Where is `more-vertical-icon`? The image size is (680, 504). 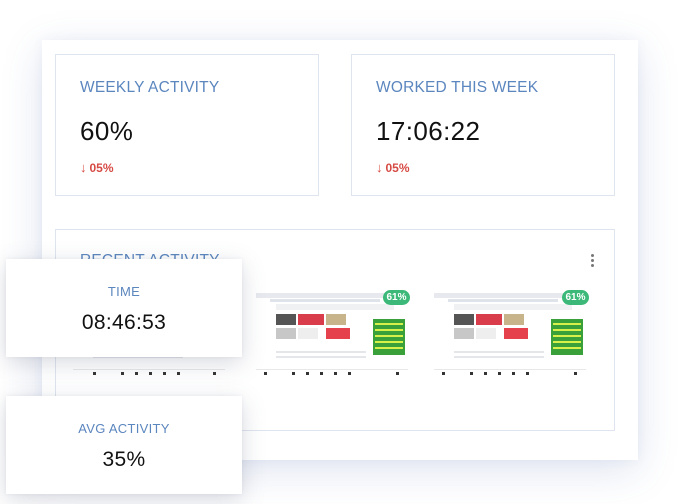
more-vertical-icon is located at coordinates (593, 261).